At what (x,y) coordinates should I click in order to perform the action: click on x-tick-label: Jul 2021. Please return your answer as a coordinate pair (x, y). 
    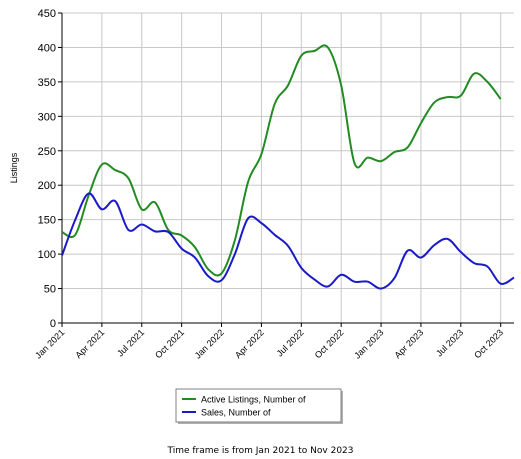
    Looking at the image, I should click on (130, 342).